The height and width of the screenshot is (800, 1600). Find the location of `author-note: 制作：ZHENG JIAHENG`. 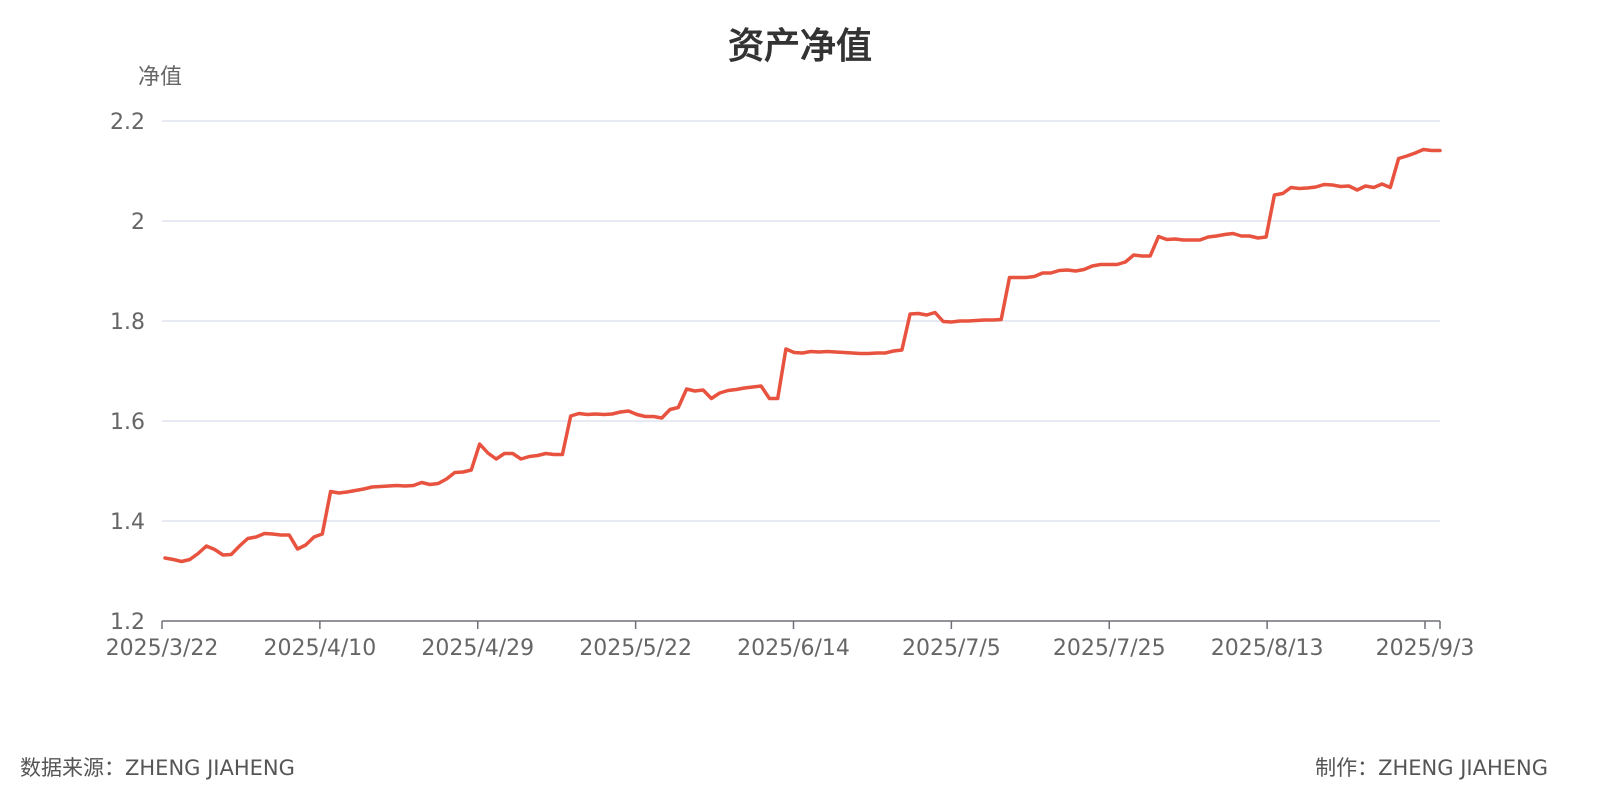

author-note: 制作：ZHENG JIAHENG is located at coordinates (1431, 768).